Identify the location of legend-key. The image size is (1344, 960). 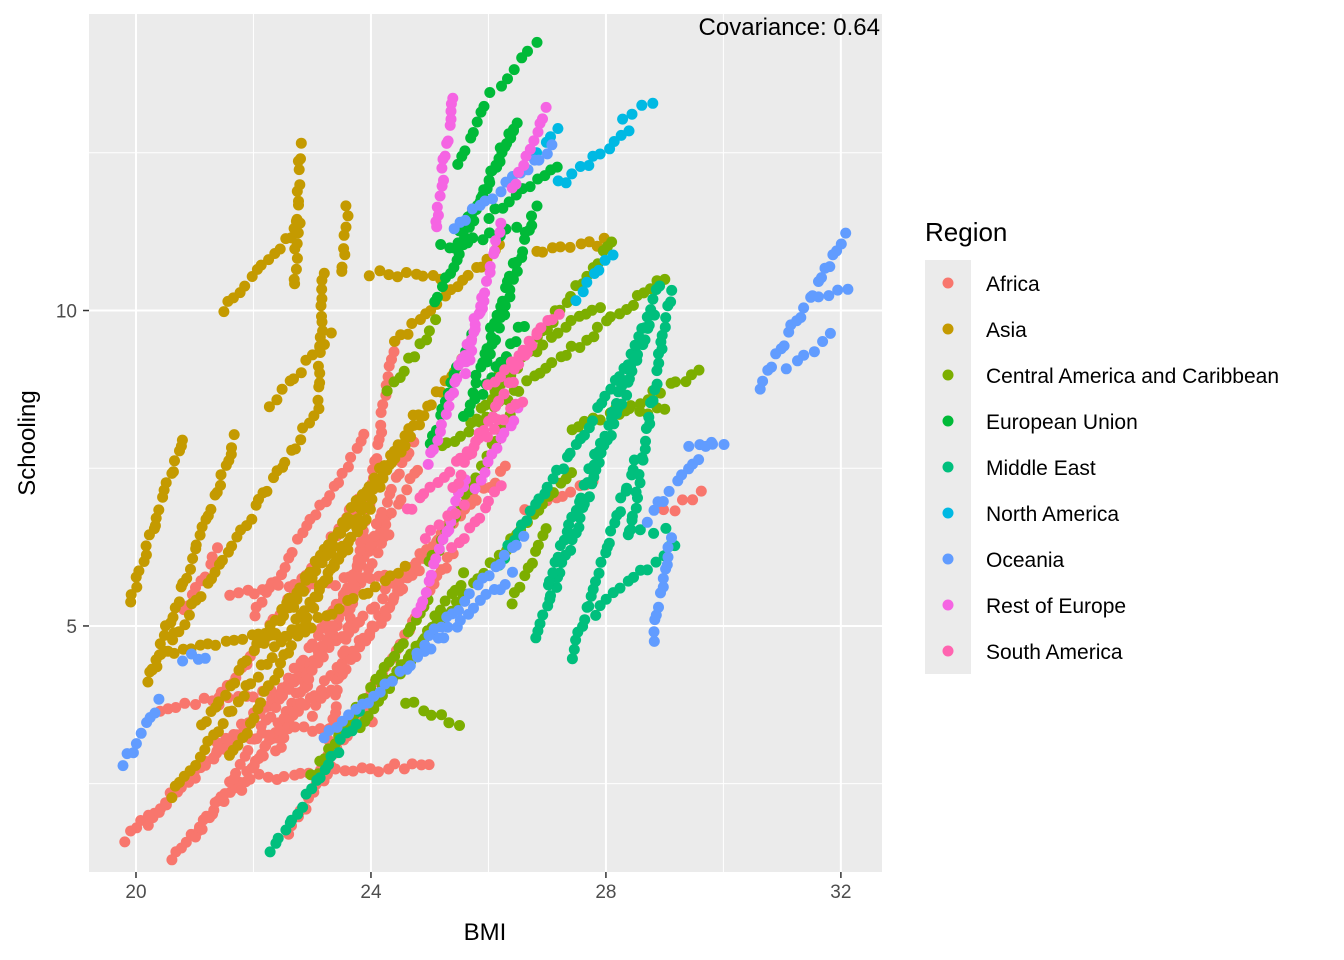
(948, 467).